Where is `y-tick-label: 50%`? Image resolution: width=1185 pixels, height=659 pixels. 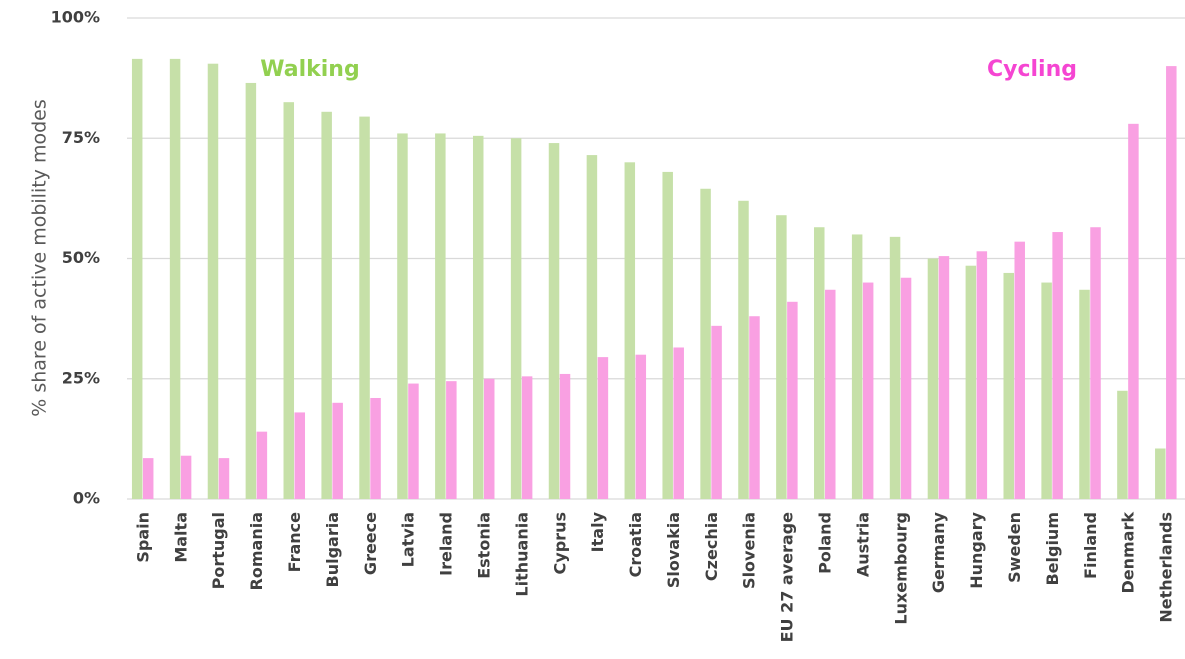
y-tick-label: 50% is located at coordinates (81, 257).